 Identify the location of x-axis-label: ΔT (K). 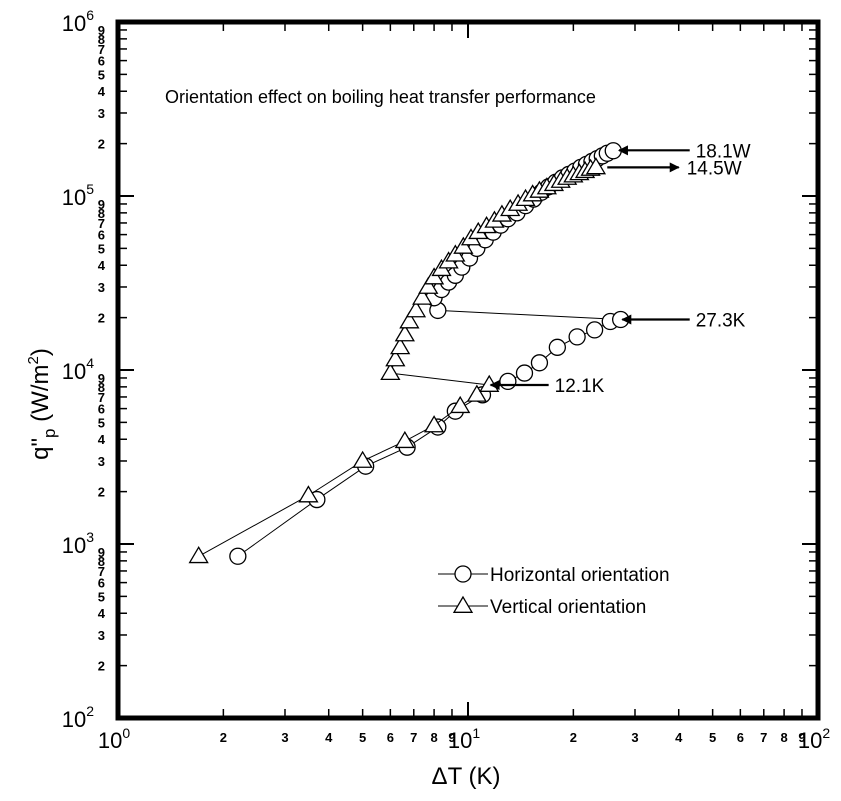
(466, 776).